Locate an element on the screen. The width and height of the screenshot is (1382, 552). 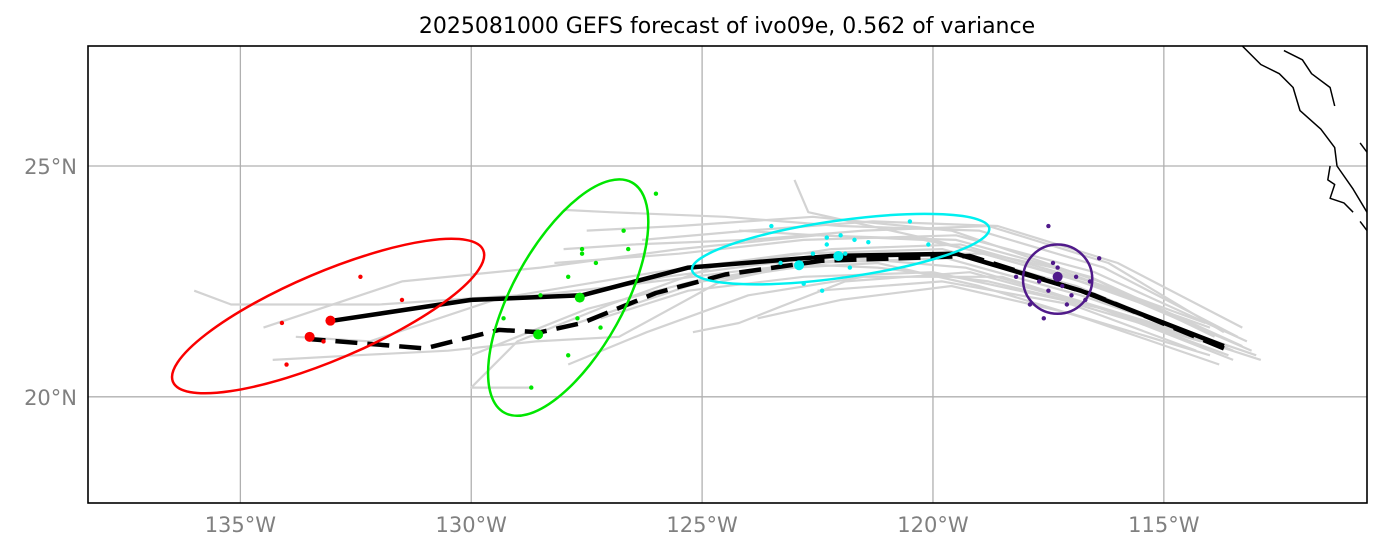
mean-track is located at coordinates (778, 300).